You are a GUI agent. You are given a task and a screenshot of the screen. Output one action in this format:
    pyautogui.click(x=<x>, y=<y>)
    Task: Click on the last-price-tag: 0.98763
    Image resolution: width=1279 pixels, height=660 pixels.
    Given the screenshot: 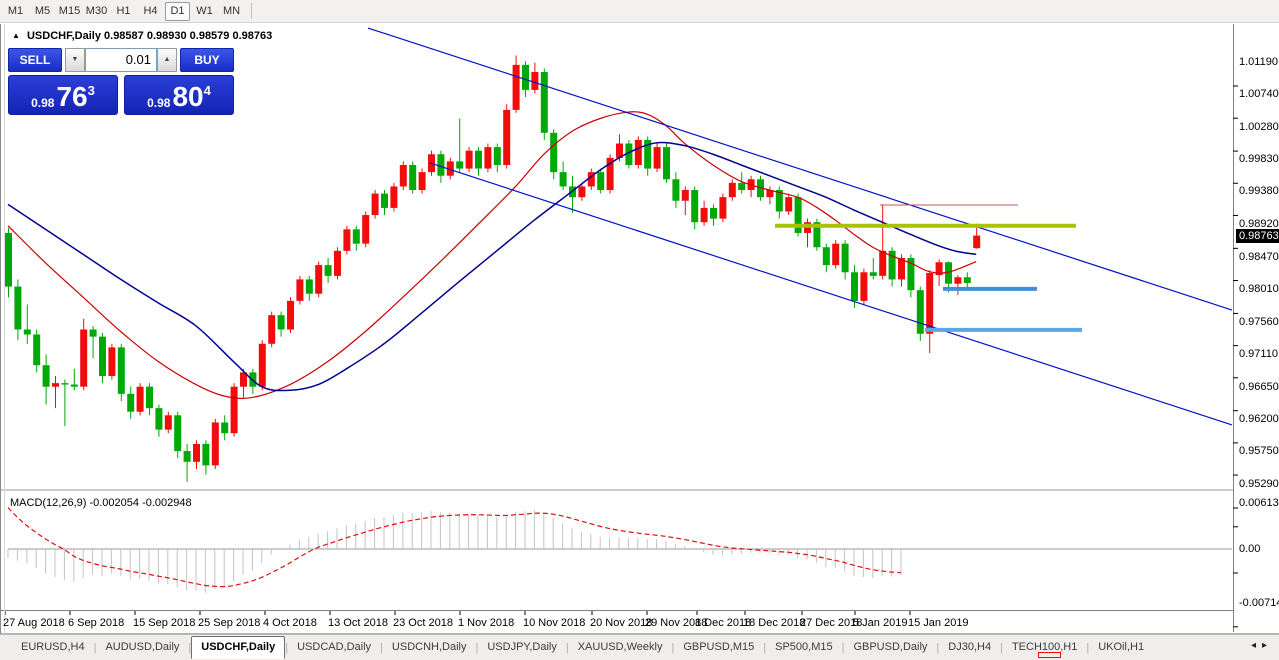 What is the action you would take?
    pyautogui.click(x=1257, y=235)
    